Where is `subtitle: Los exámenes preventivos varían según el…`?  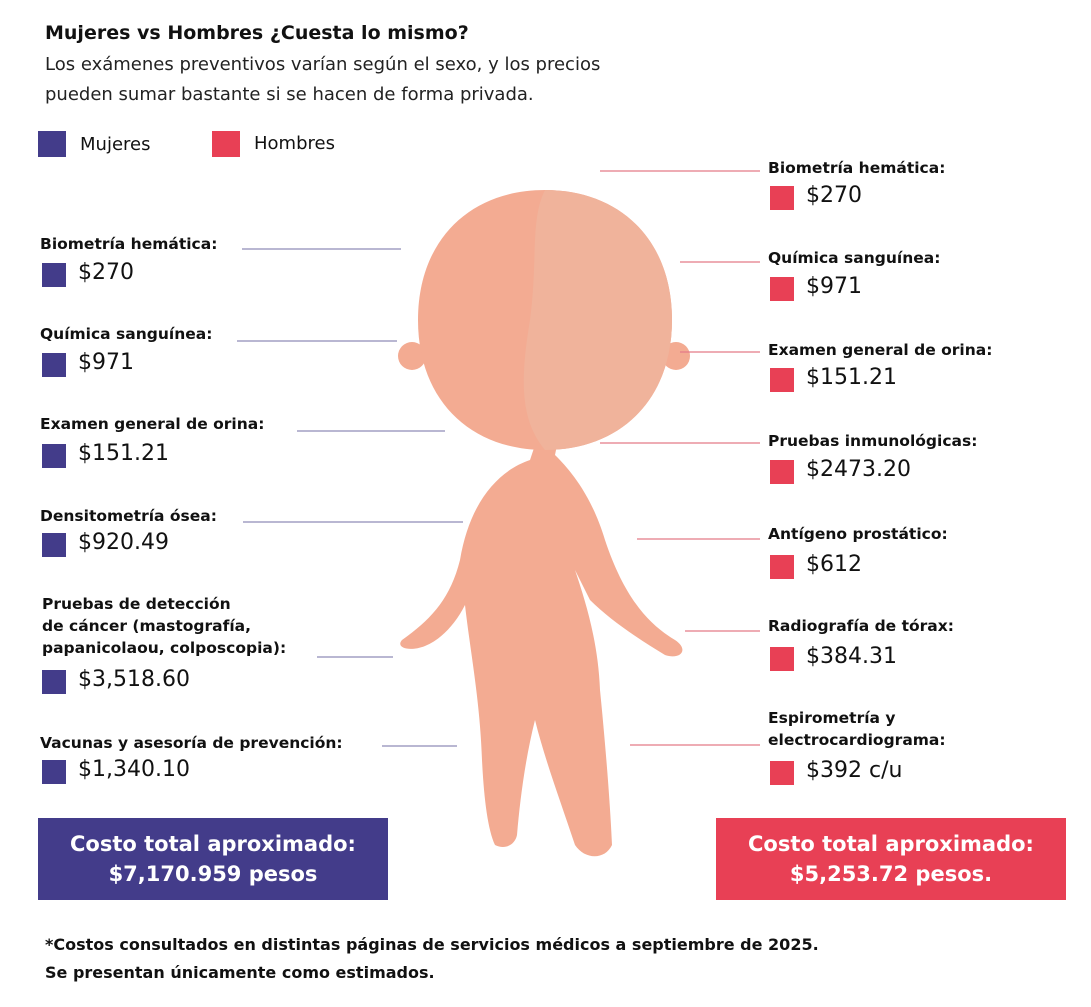
subtitle: Los exámenes preventivos varían según el… is located at coordinates (323, 64).